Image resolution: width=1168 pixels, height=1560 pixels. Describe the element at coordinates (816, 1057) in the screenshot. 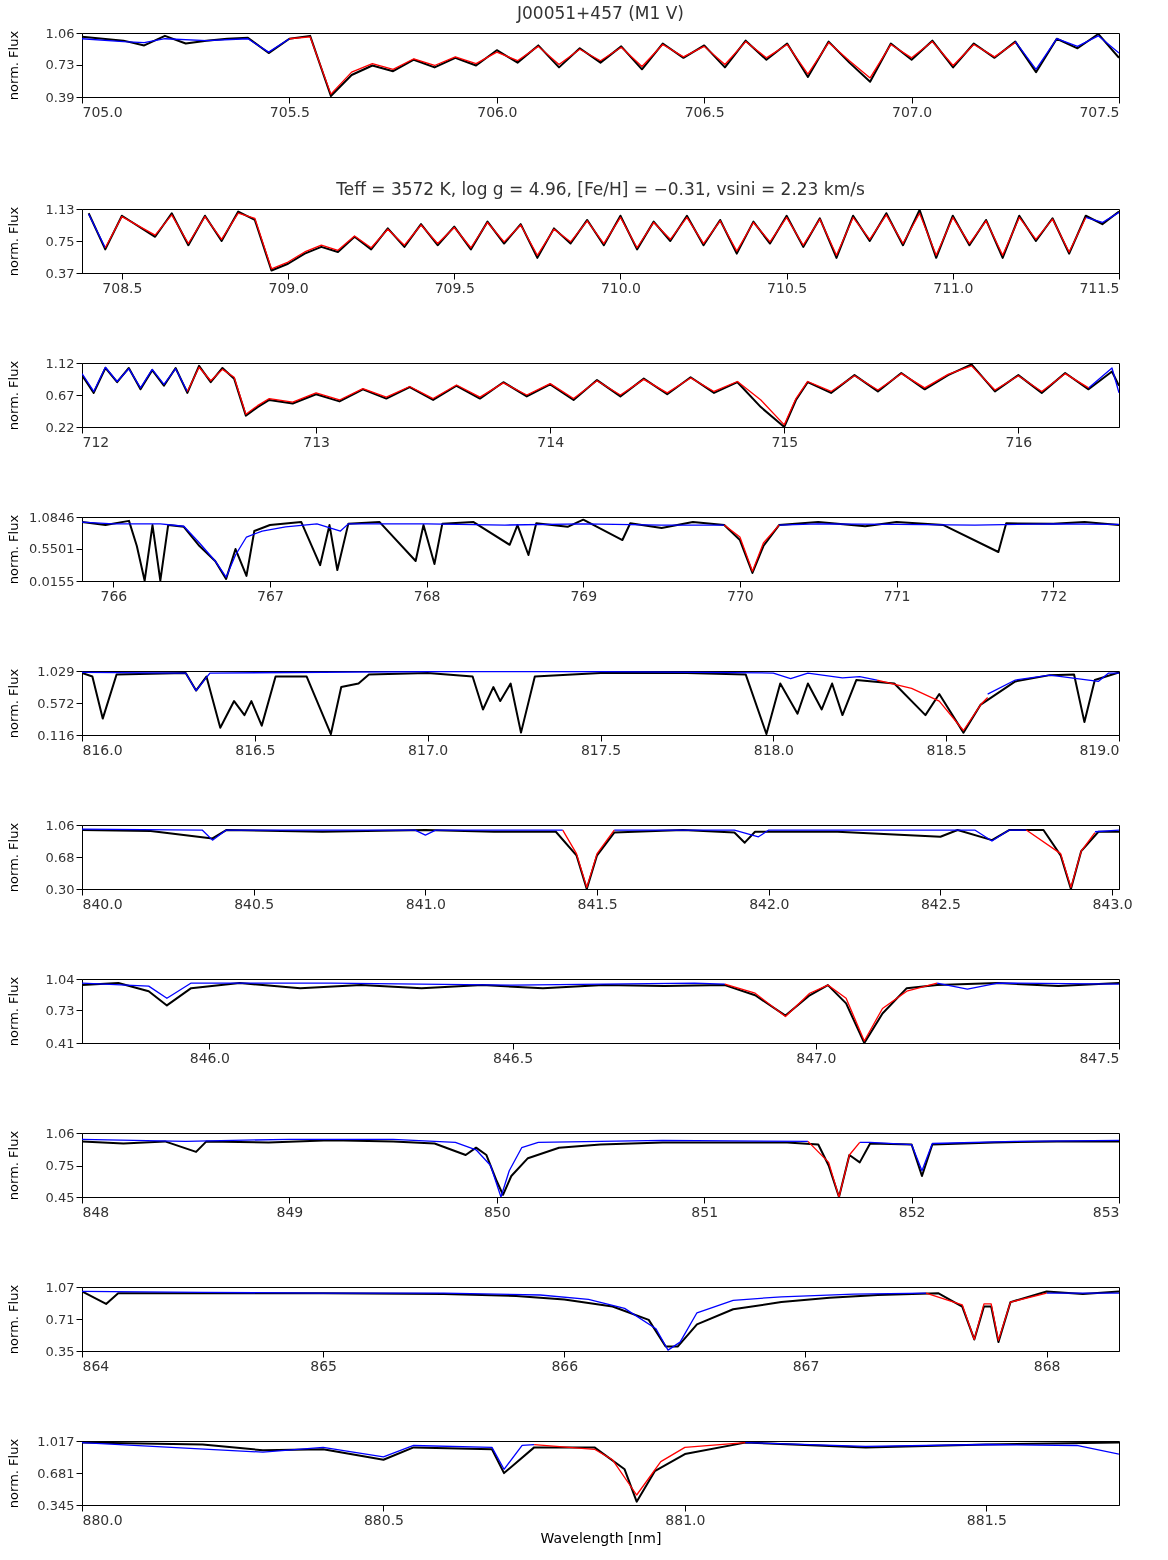

I see `x-tick-label: 847.0` at that location.